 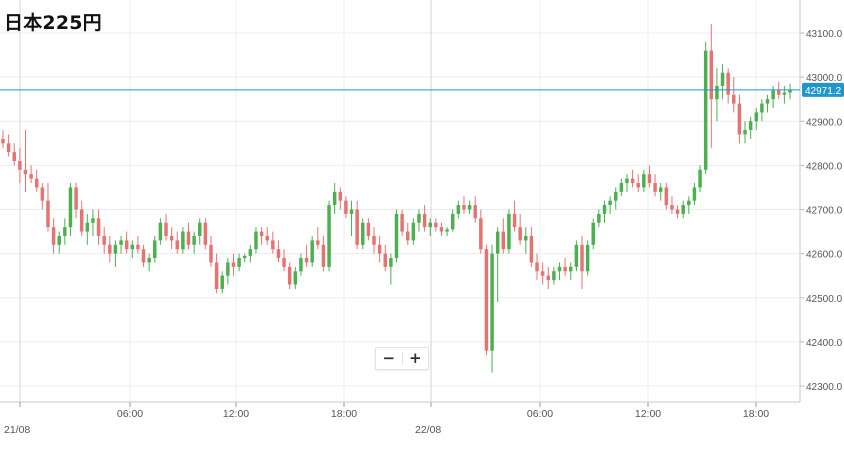 What do you see at coordinates (824, 387) in the screenshot?
I see `y-tick-label: 42300.0` at bounding box center [824, 387].